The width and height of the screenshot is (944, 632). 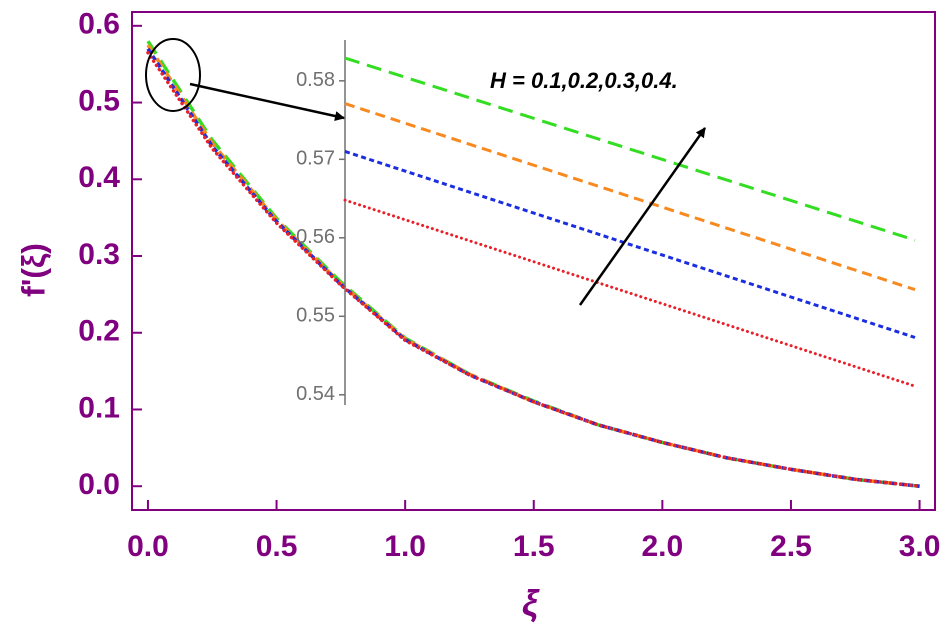 I want to click on x-axis-label: ξ, so click(x=531, y=603).